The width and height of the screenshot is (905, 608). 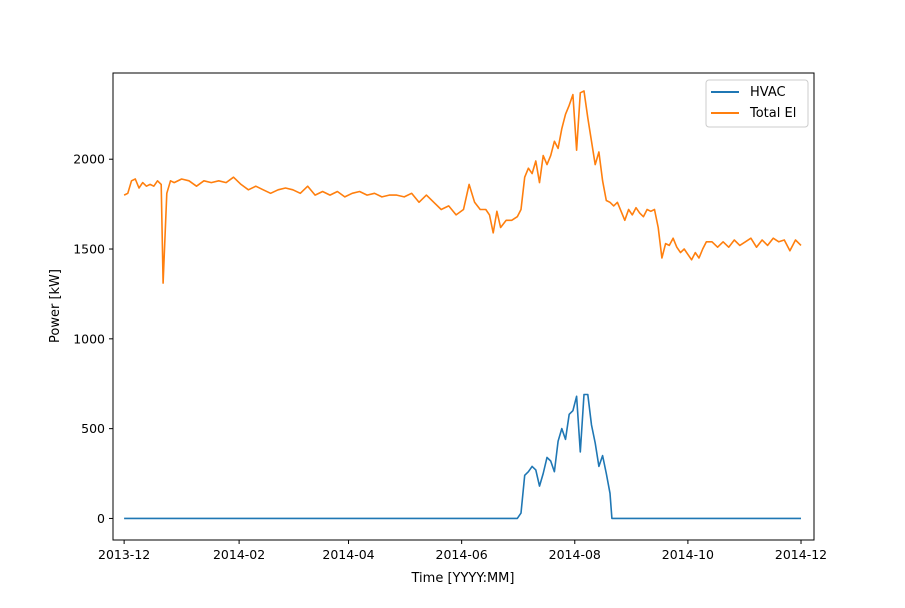 What do you see at coordinates (55, 306) in the screenshot?
I see `y-axis-label: Power [kW]` at bounding box center [55, 306].